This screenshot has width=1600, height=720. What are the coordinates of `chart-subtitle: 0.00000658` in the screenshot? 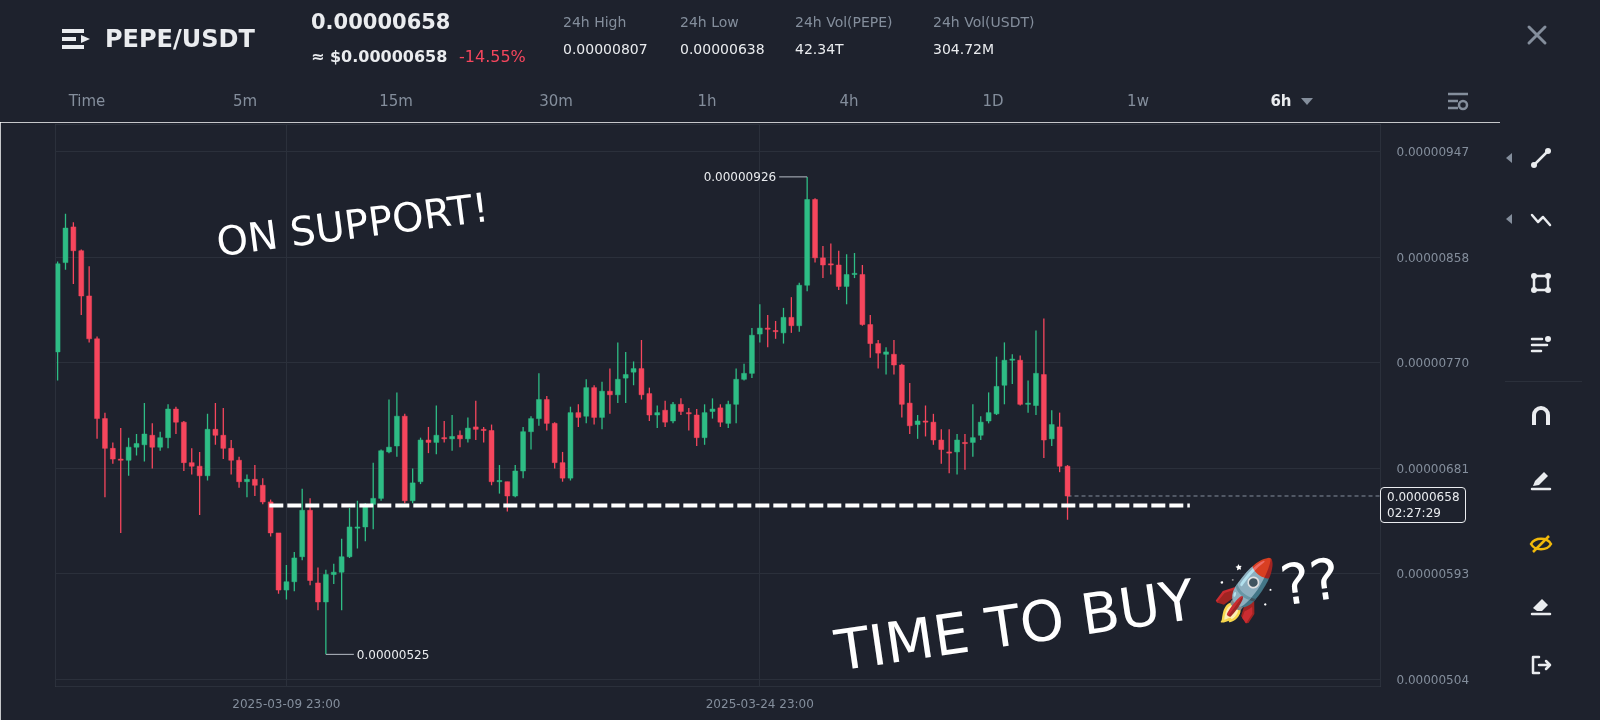 It's located at (381, 21).